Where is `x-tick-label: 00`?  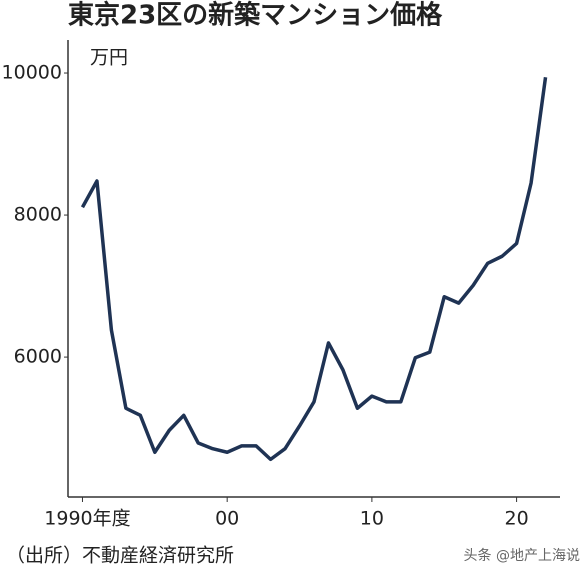
x-tick-label: 00 is located at coordinates (227, 519).